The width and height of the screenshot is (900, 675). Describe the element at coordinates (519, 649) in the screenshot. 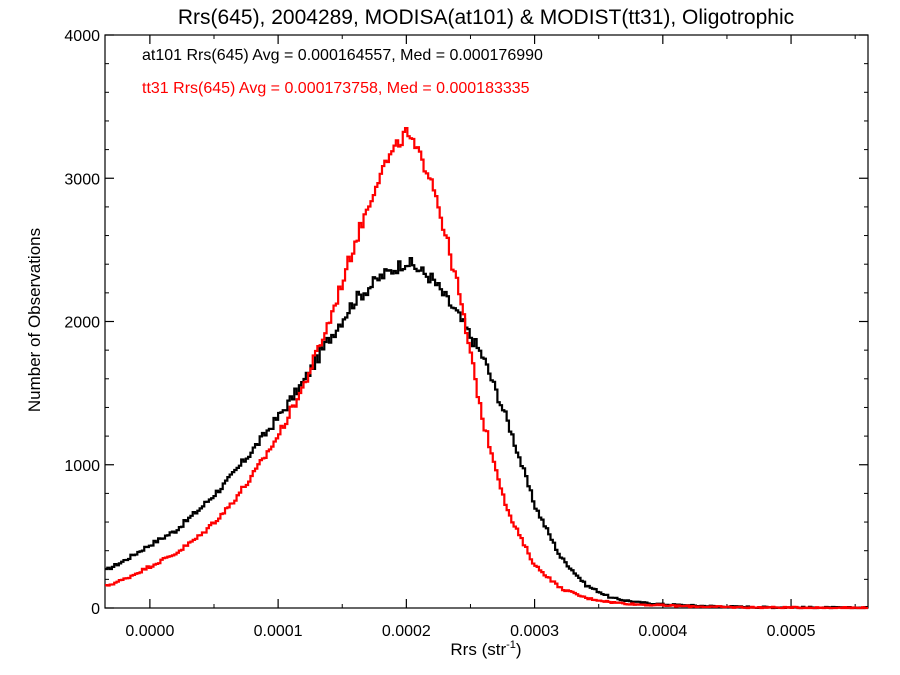

I see `x-axis-label-tail: )` at that location.